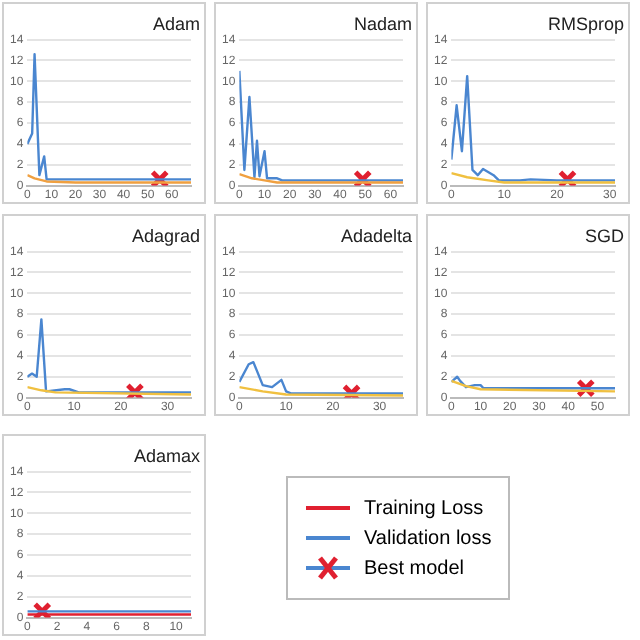  Describe the element at coordinates (585, 23) in the screenshot. I see `chart-title: RMSprop` at that location.